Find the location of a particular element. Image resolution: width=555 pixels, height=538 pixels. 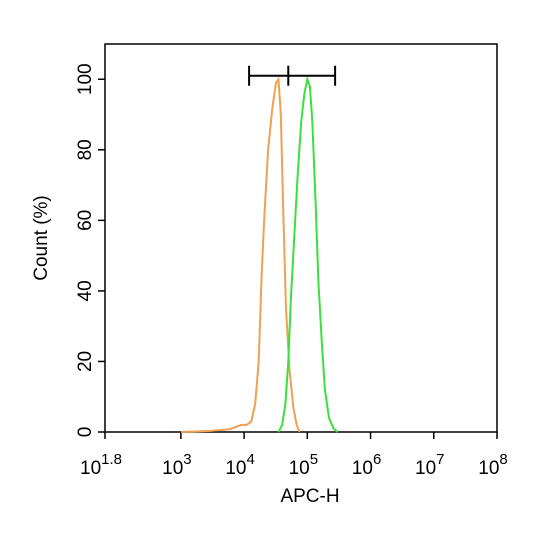

y-tick-label: 100 is located at coordinates (85, 79).